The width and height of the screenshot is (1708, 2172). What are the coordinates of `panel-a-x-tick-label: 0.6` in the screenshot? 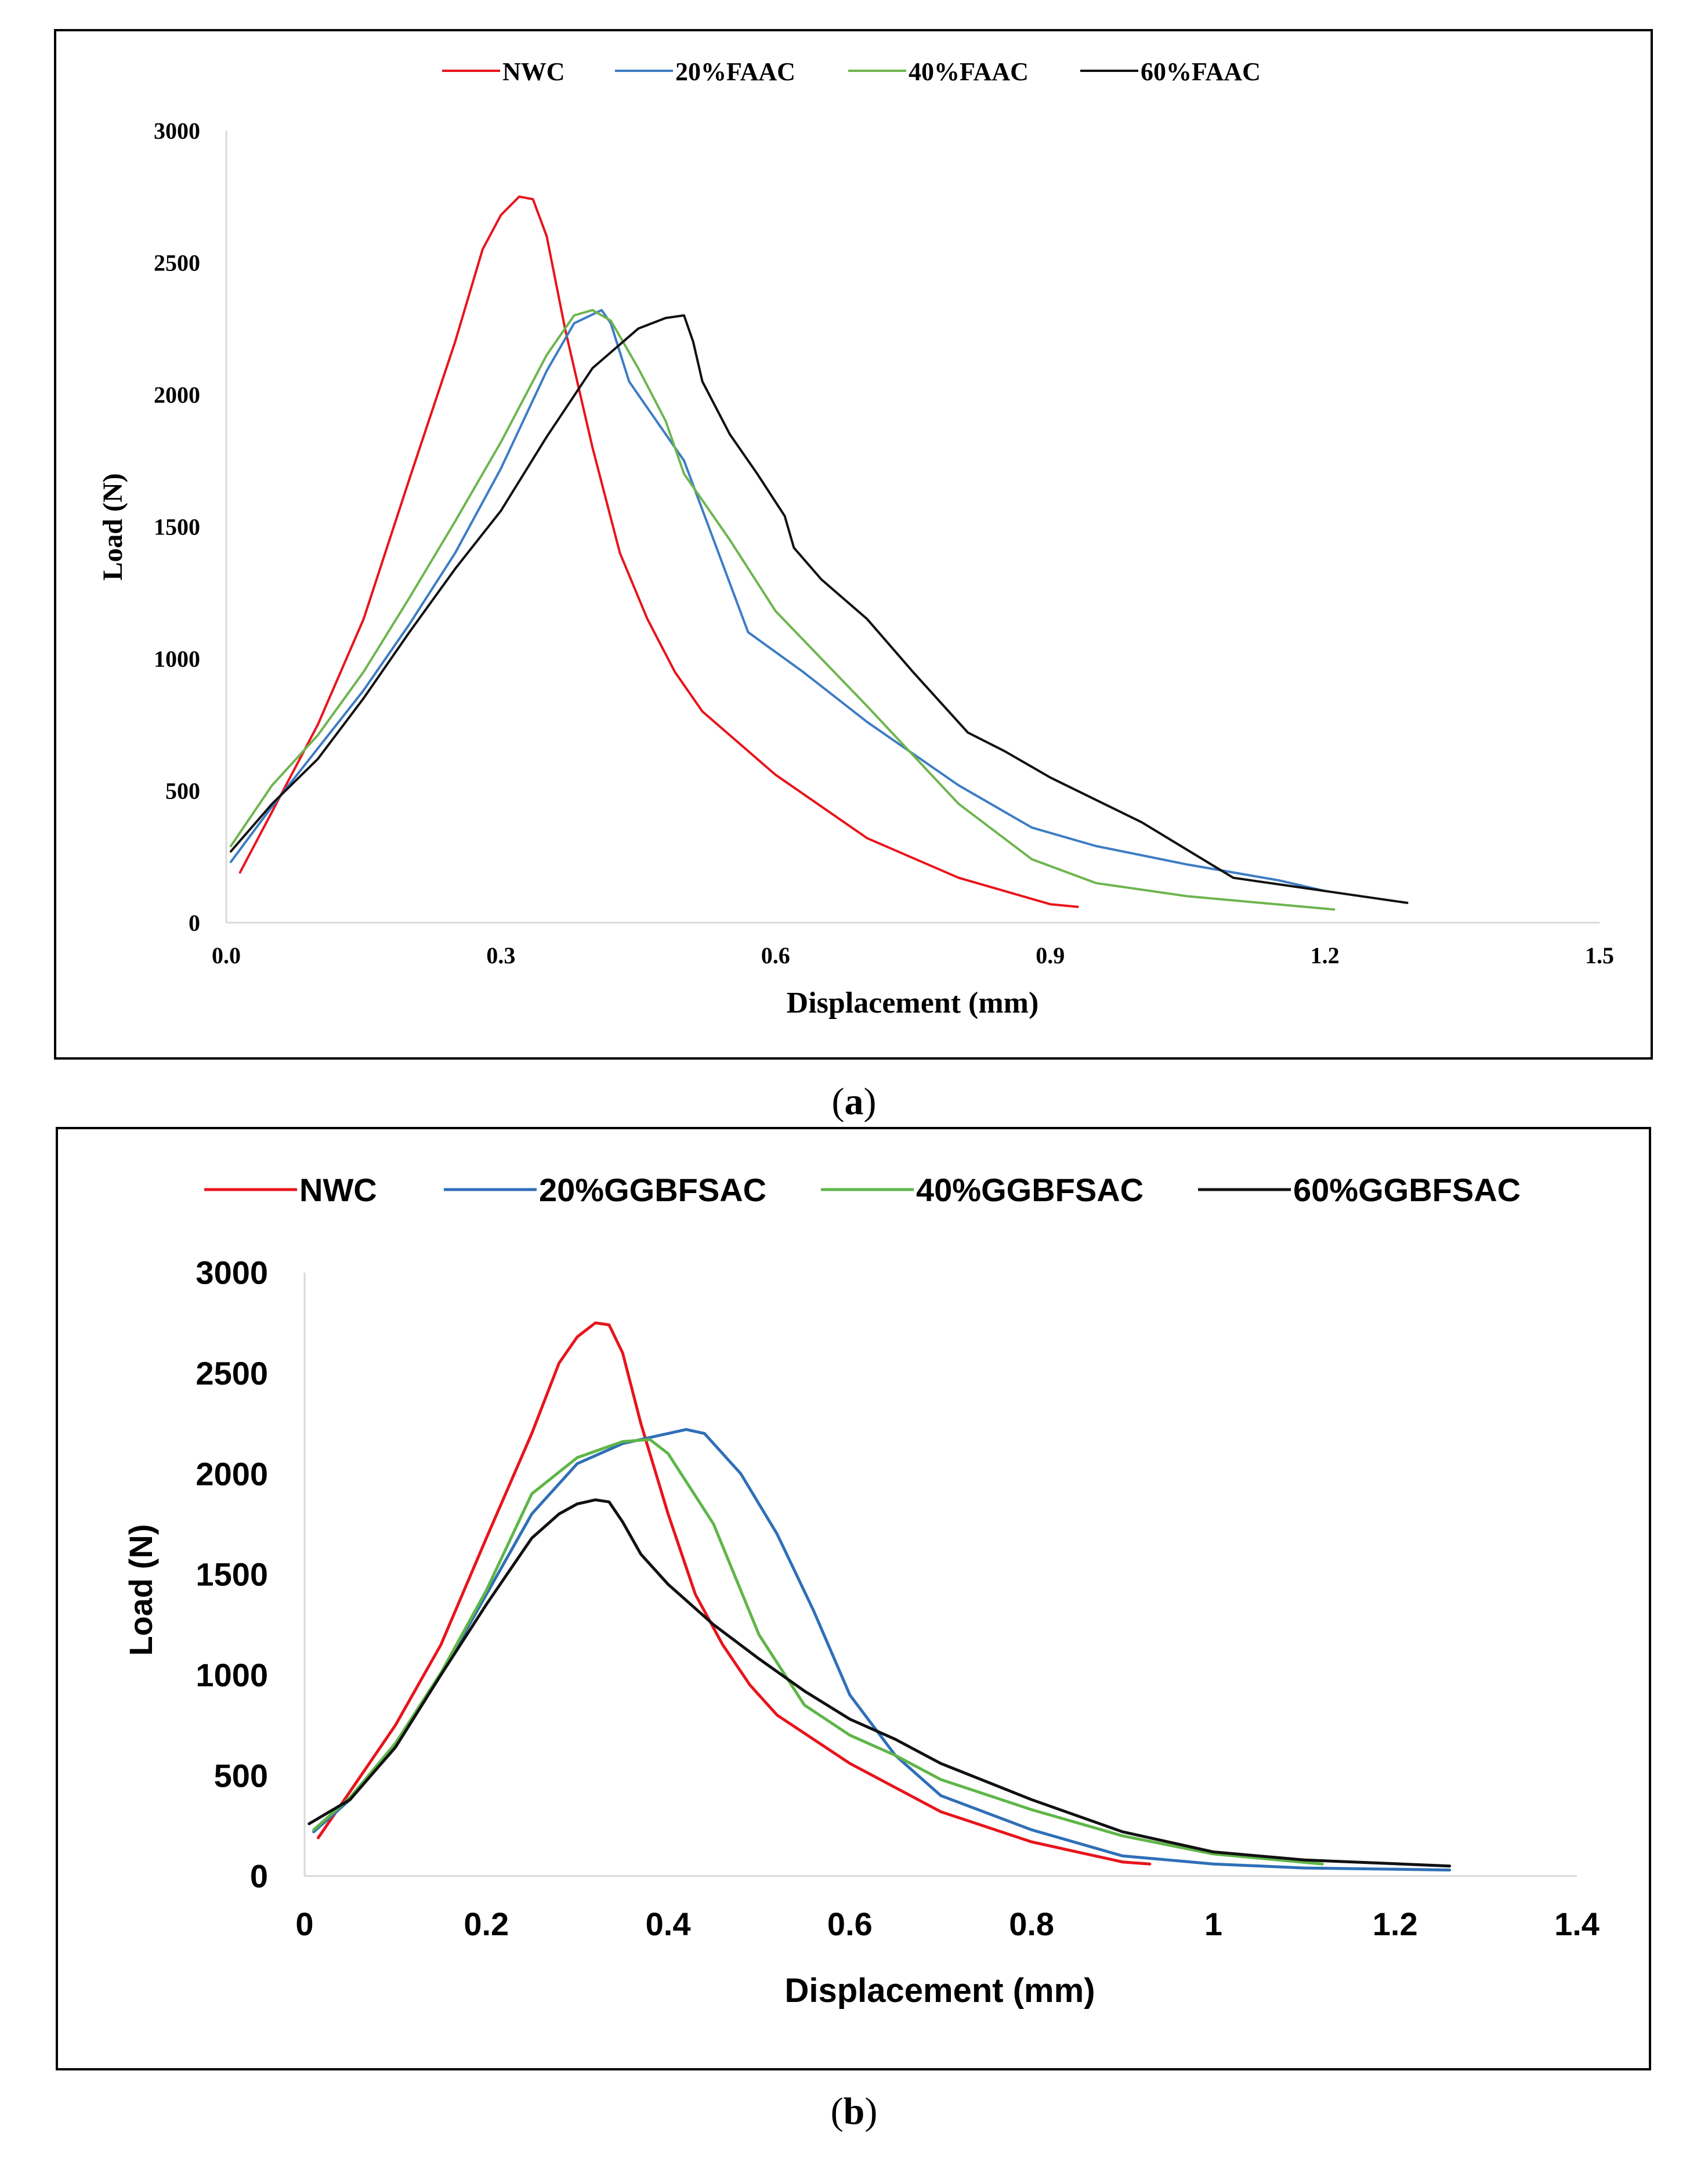 It's located at (775, 955).